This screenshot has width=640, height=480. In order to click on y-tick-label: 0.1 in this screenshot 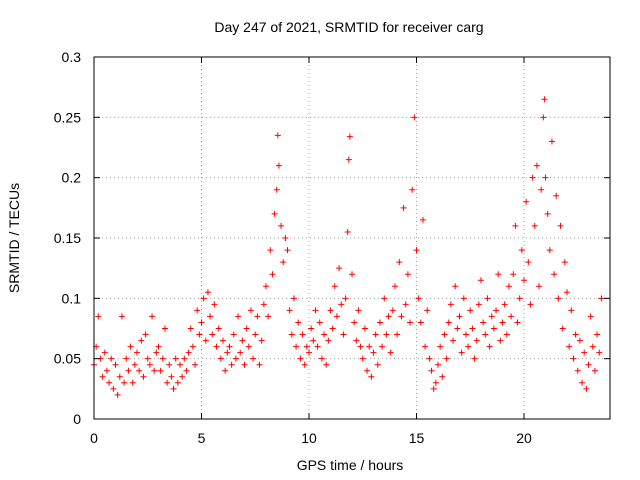, I will do `click(72, 298)`.